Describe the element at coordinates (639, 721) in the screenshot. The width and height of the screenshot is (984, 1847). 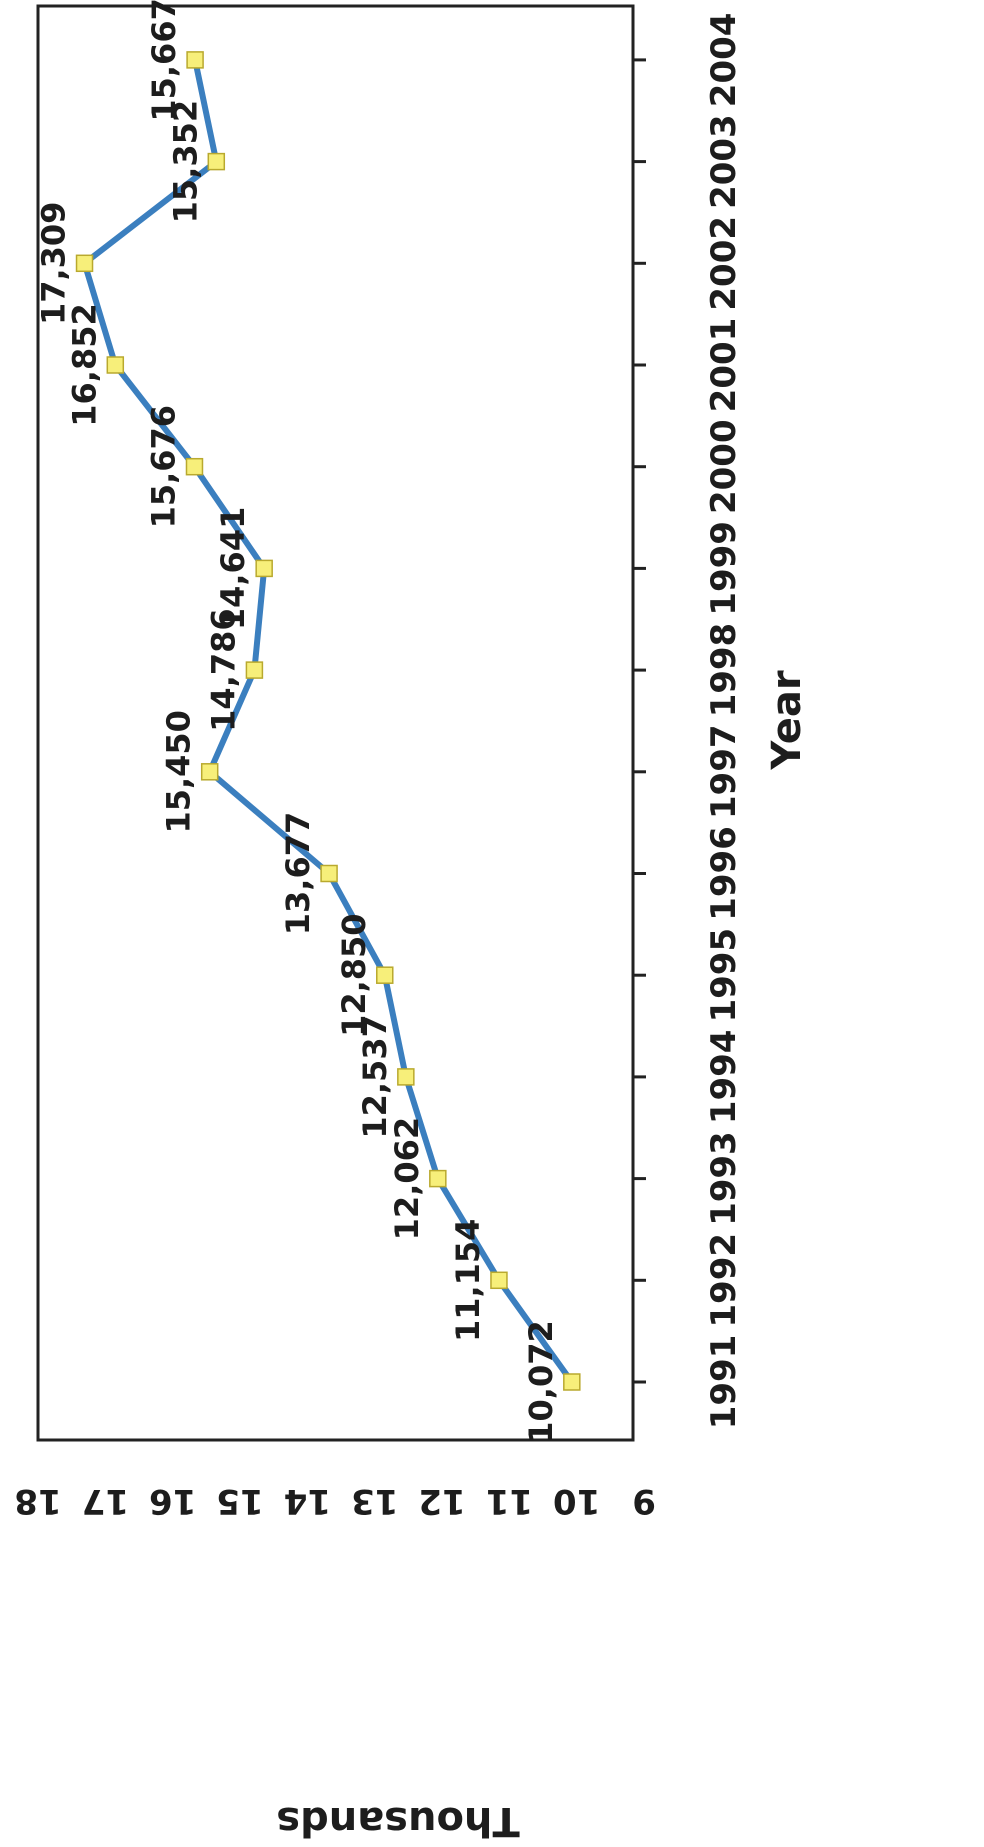
I see `x-axis-ticks` at that location.